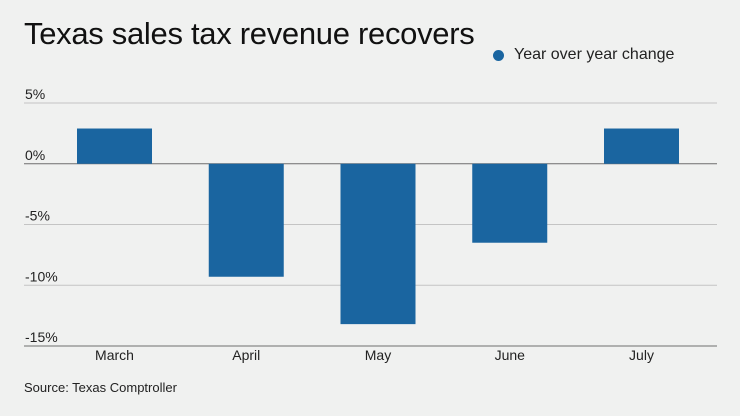 The width and height of the screenshot is (740, 416). I want to click on x-tick-label: May, so click(378, 355).